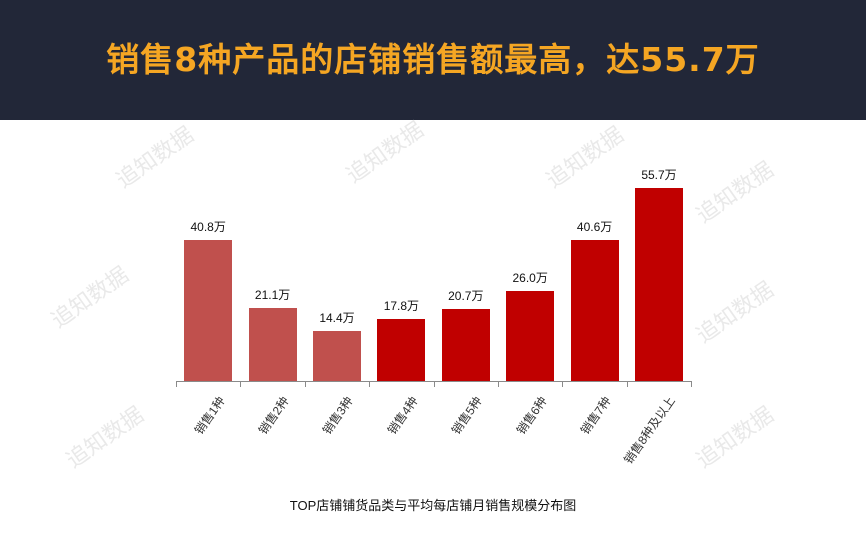 Image resolution: width=866 pixels, height=539 pixels. I want to click on data-label: 21.1万, so click(272, 294).